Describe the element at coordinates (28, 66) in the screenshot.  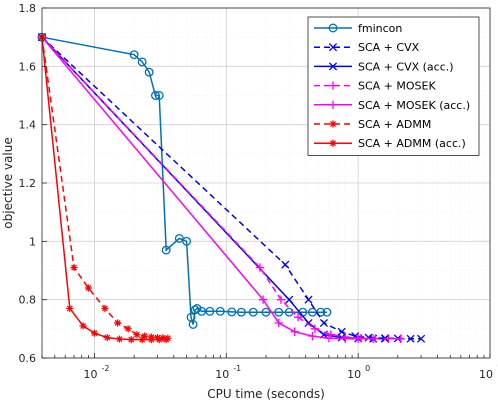
I see `y-tick-label: 1.6` at that location.